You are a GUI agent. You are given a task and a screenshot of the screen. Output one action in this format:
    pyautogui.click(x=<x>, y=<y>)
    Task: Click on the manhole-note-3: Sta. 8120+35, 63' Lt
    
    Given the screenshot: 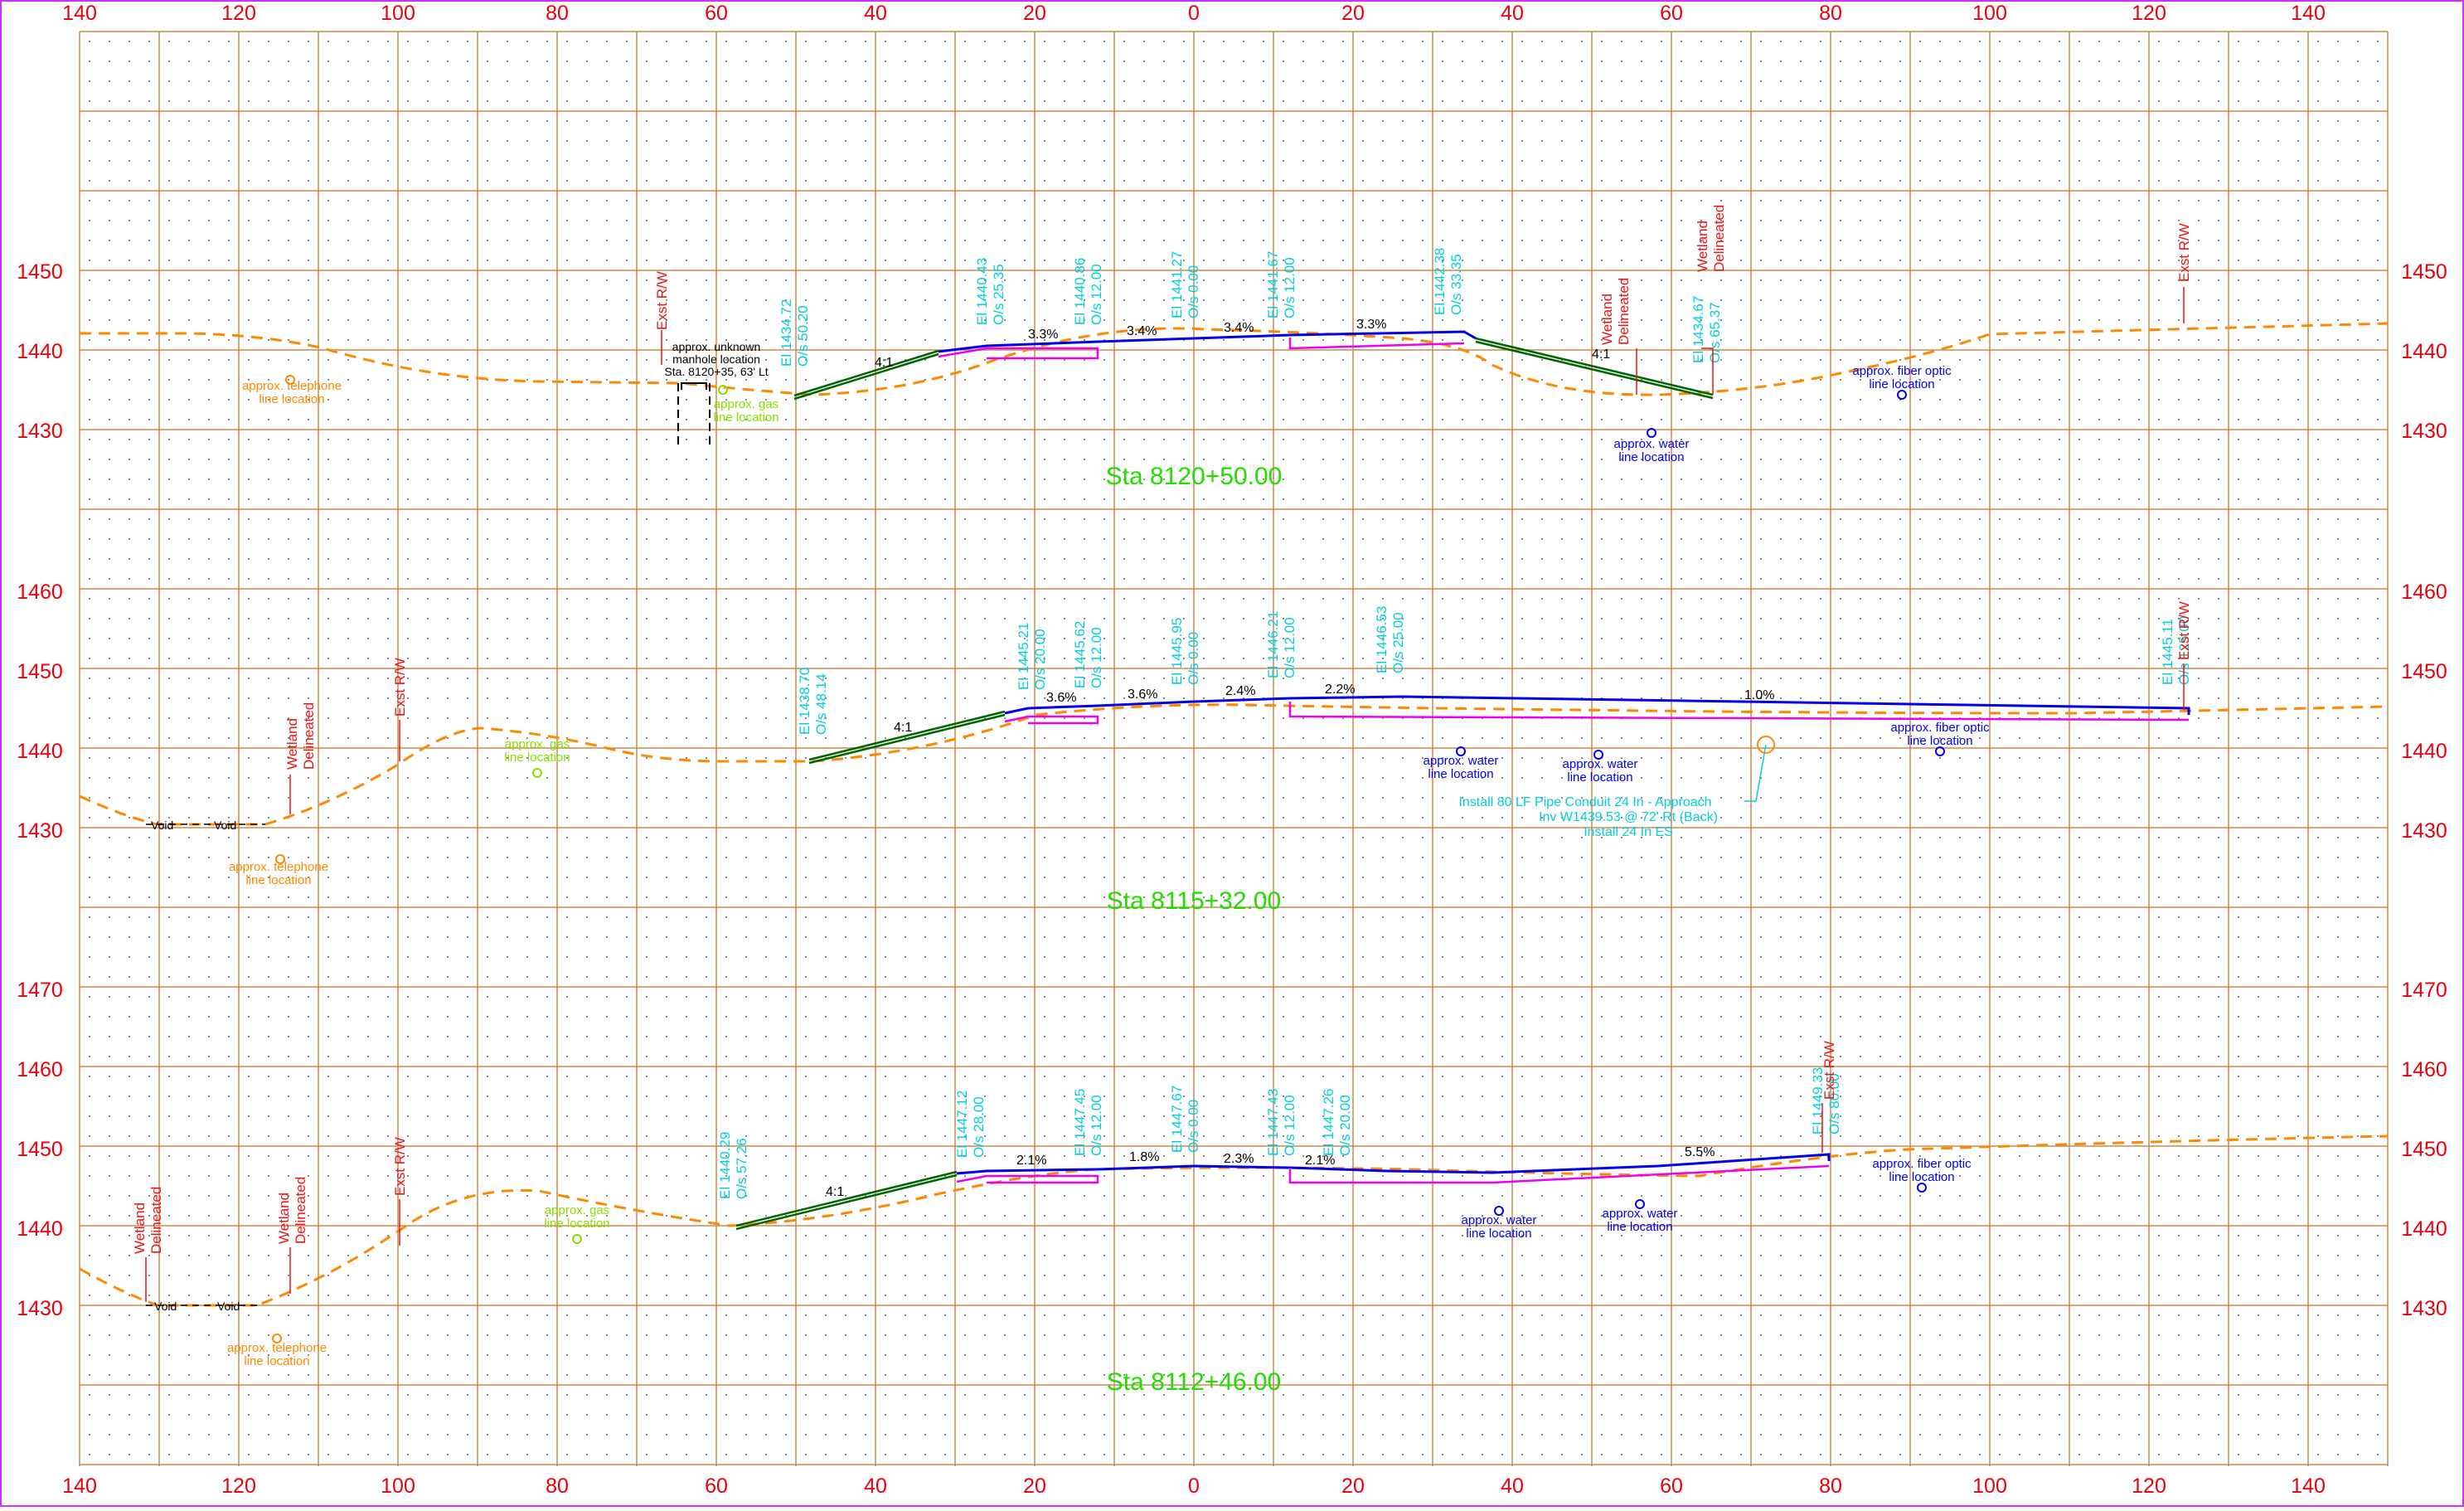 What is the action you would take?
    pyautogui.click(x=716, y=371)
    